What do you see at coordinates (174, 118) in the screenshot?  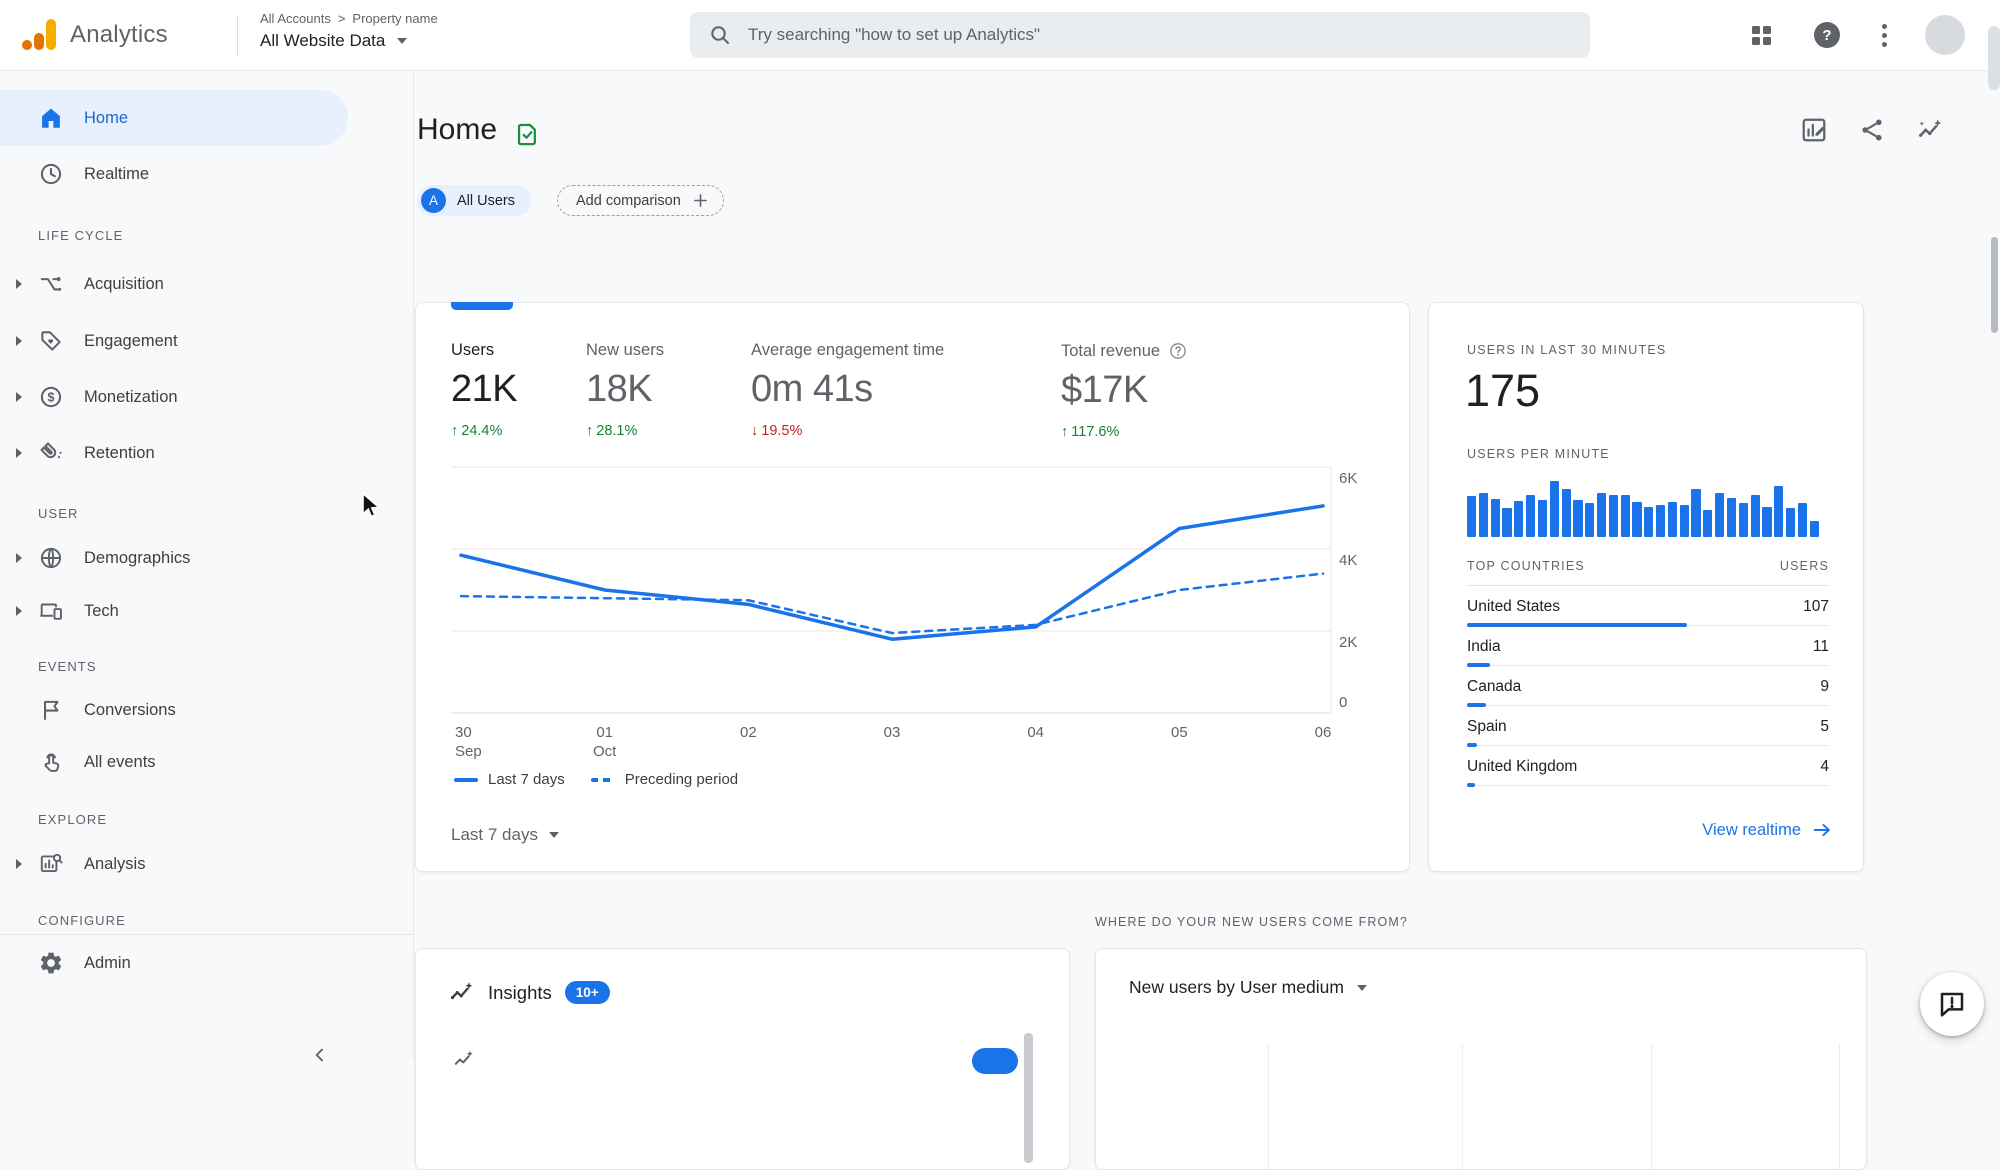 I see `sidebar-item-home: Home` at bounding box center [174, 118].